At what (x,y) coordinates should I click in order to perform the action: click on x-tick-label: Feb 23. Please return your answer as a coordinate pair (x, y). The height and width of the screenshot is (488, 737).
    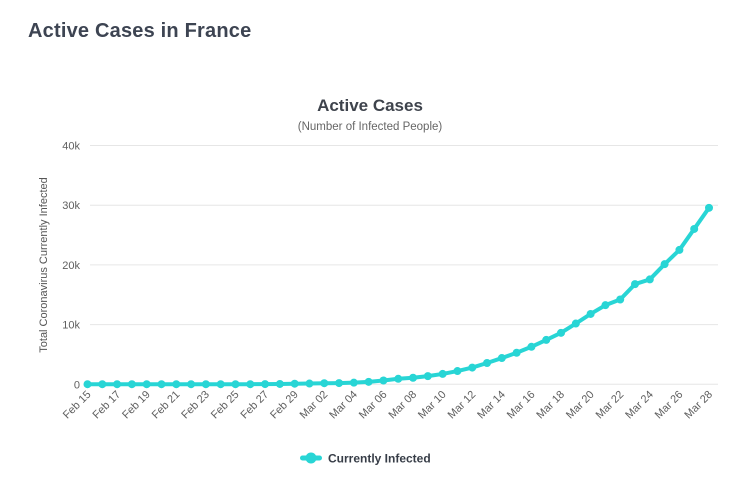
    Looking at the image, I should click on (195, 405).